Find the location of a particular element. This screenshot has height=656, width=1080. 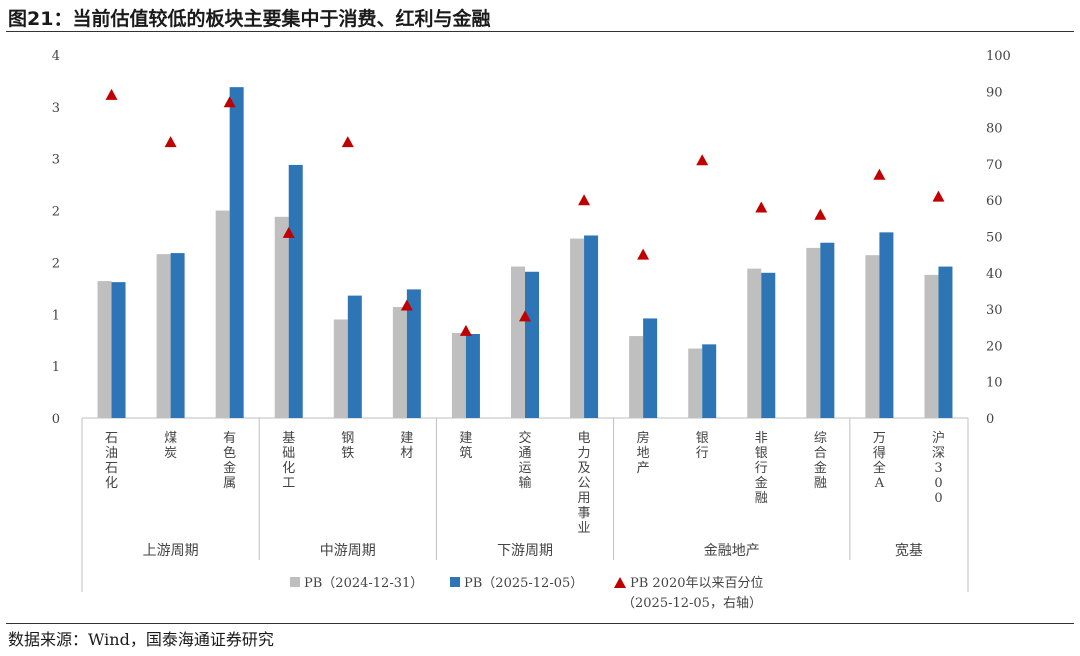

legend-swatch-pb-2025 is located at coordinates (455, 582).